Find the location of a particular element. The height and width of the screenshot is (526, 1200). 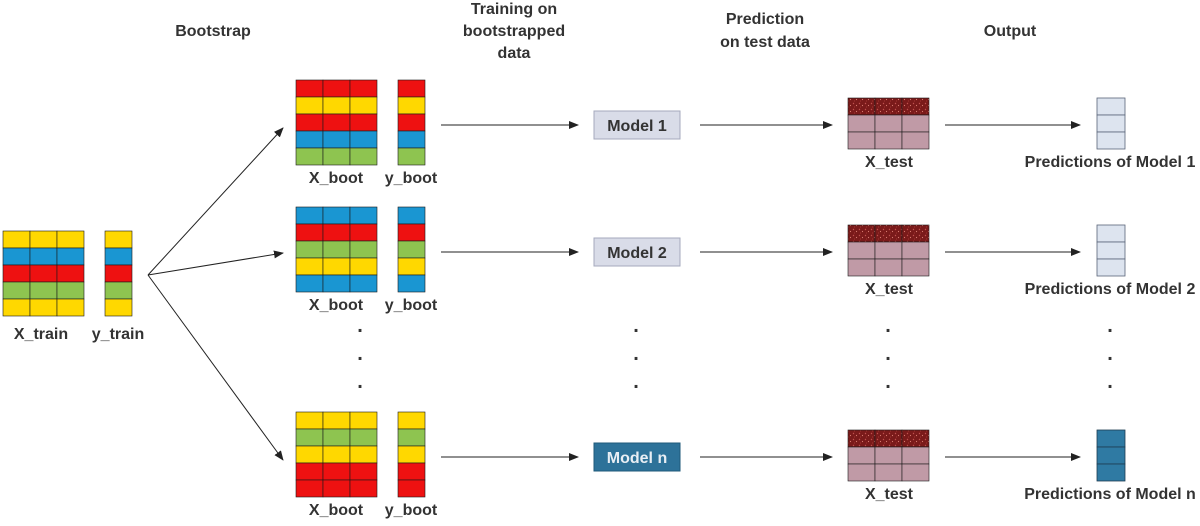

model-box: Model n is located at coordinates (637, 457).